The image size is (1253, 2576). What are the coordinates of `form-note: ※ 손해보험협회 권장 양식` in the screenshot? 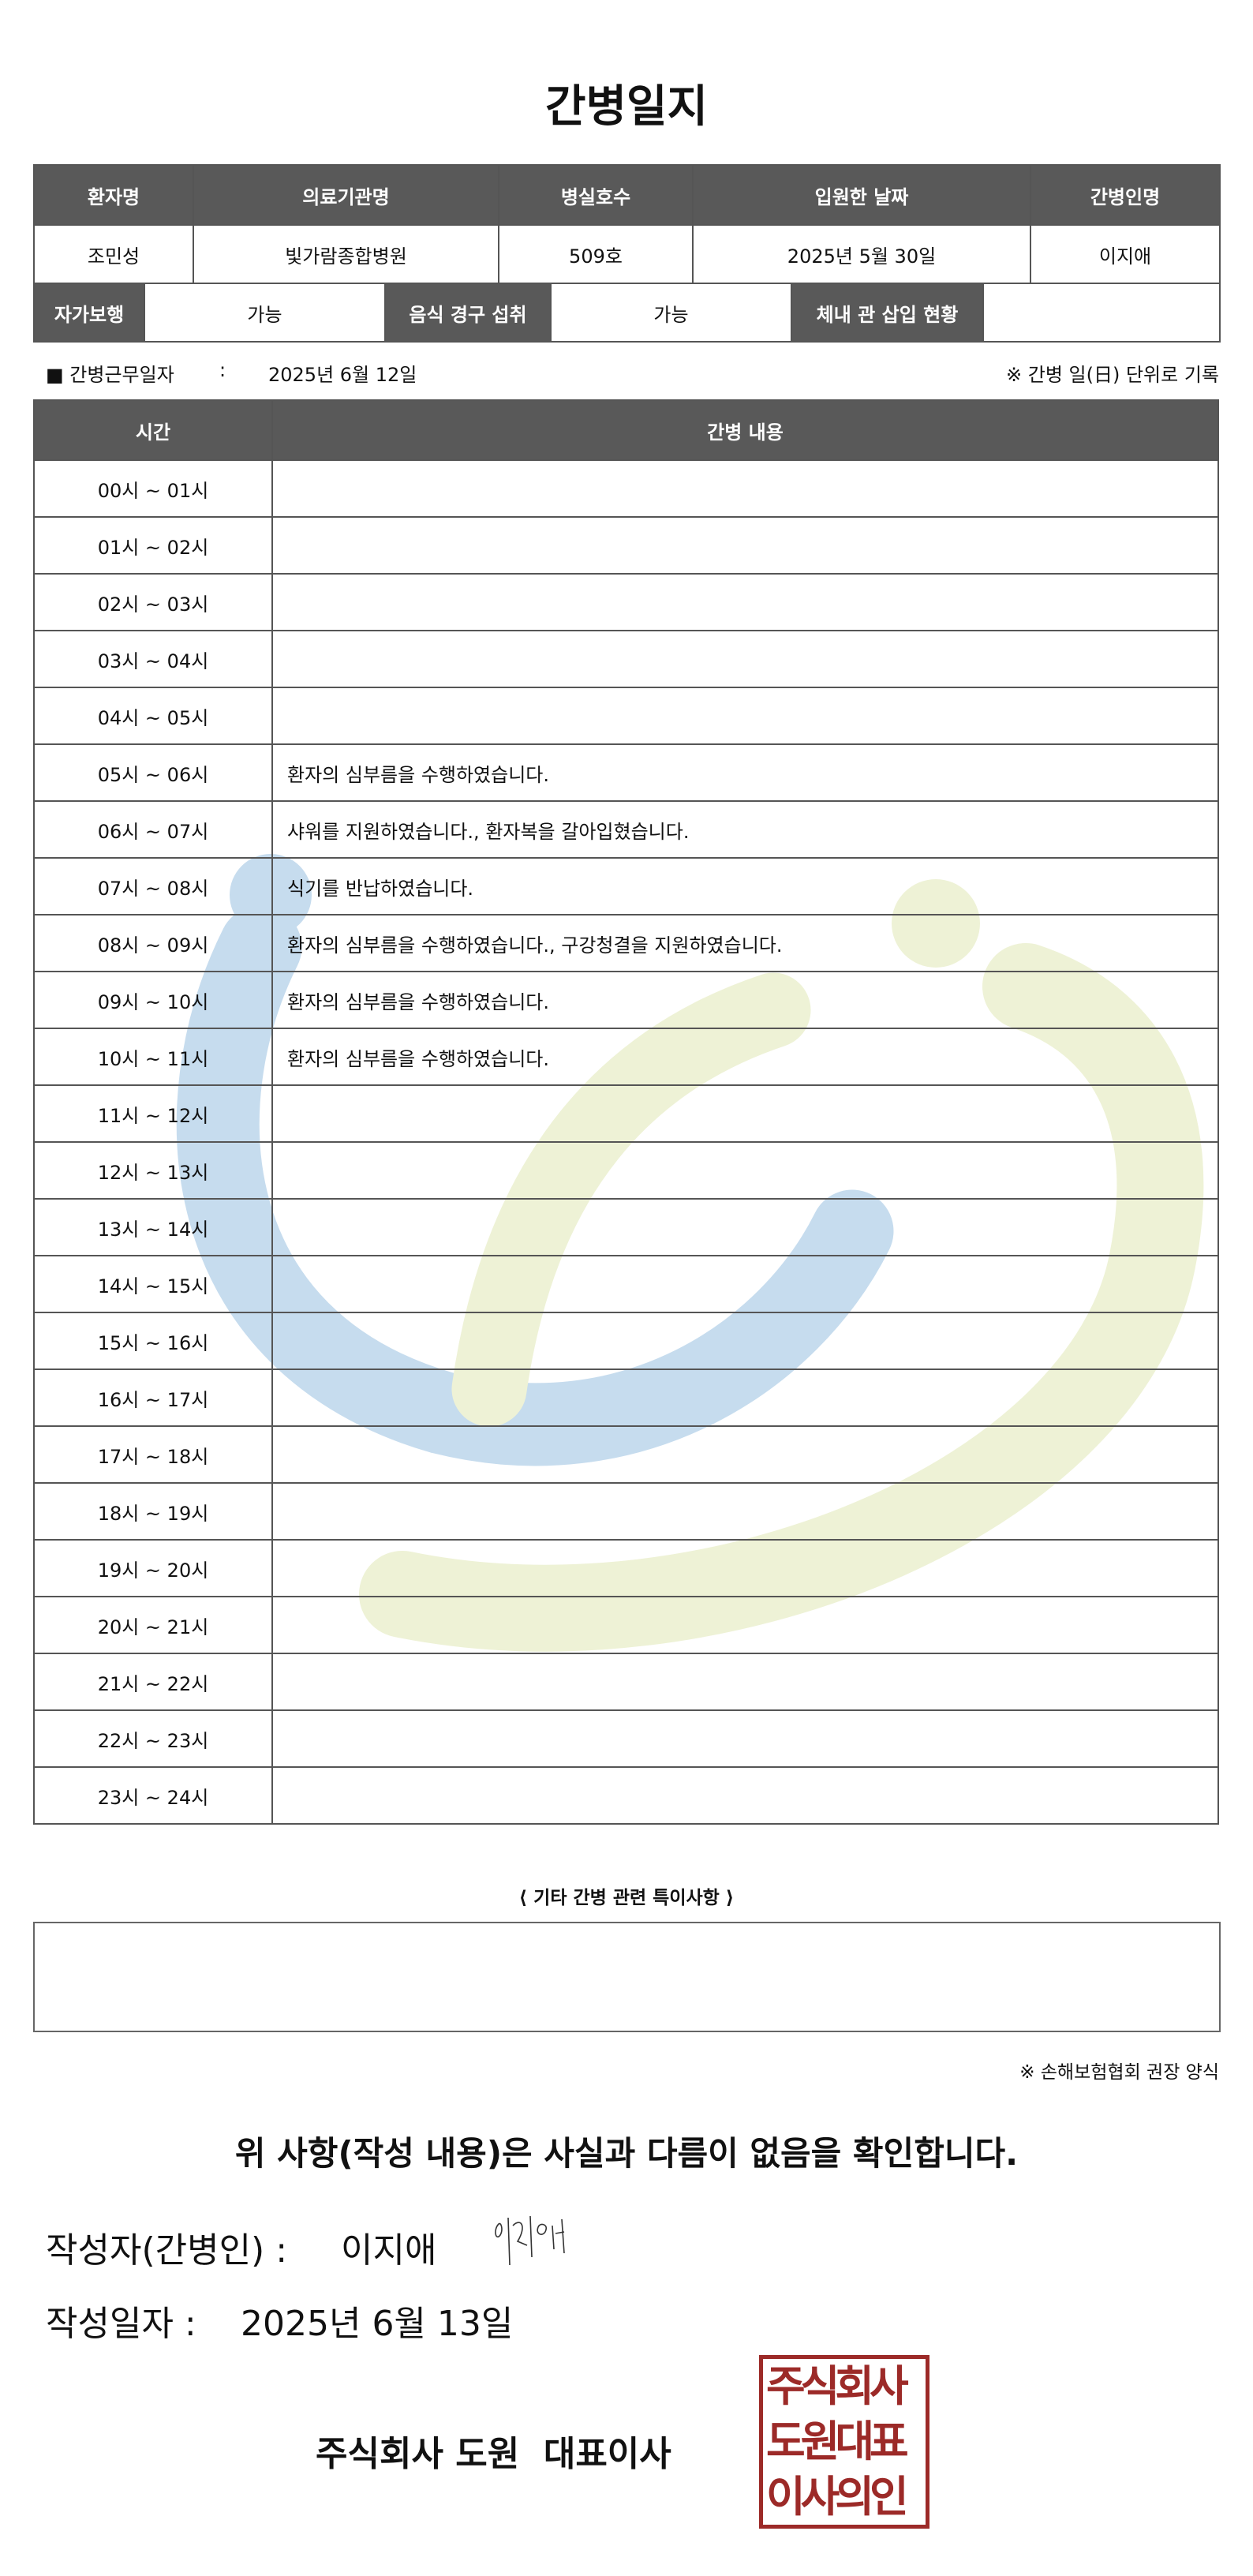 It's located at (1119, 2072).